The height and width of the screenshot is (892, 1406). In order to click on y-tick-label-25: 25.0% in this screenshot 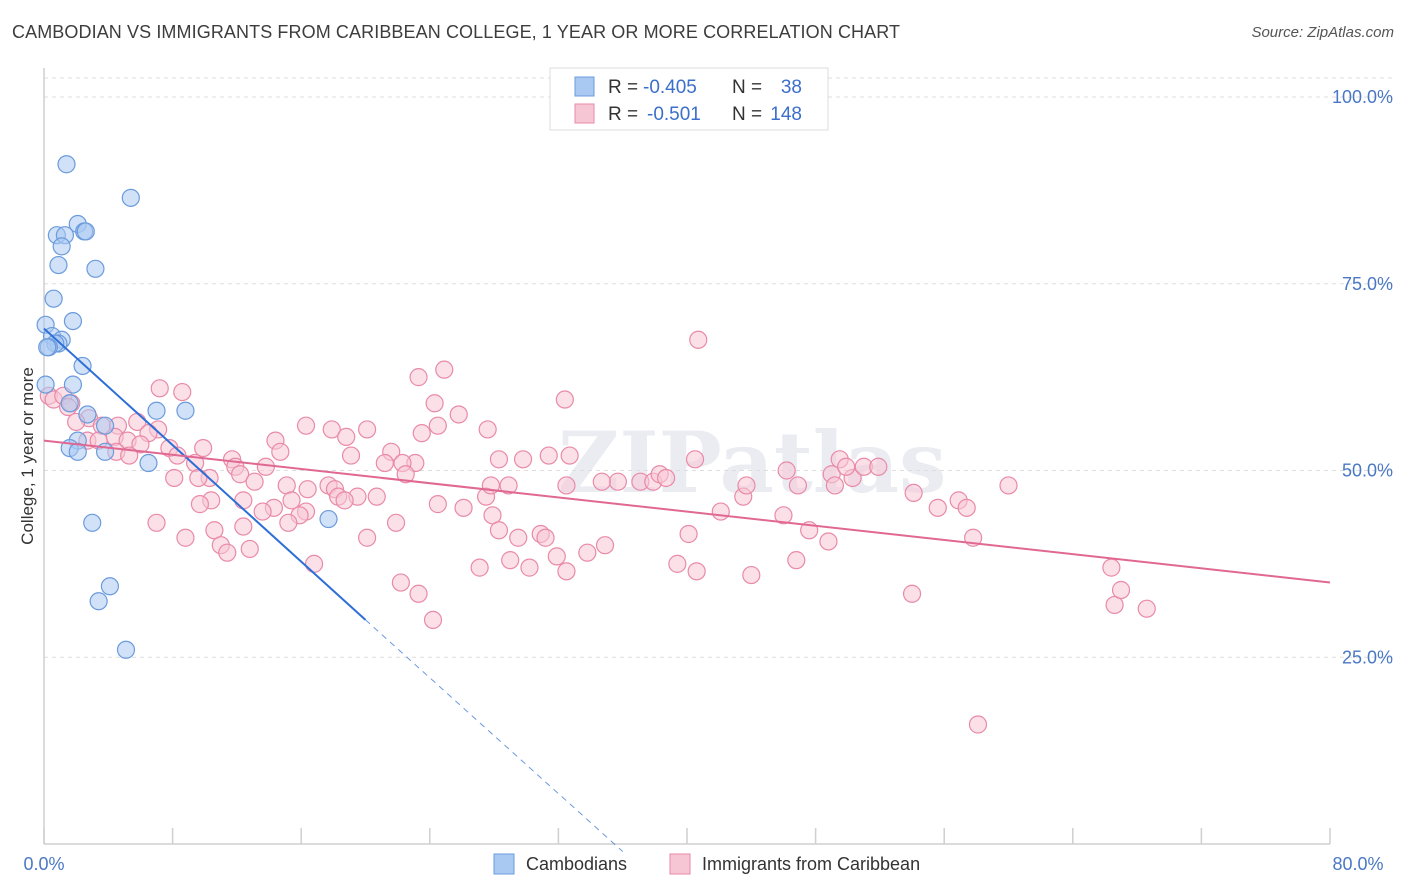, I will do `click(1367, 657)`.